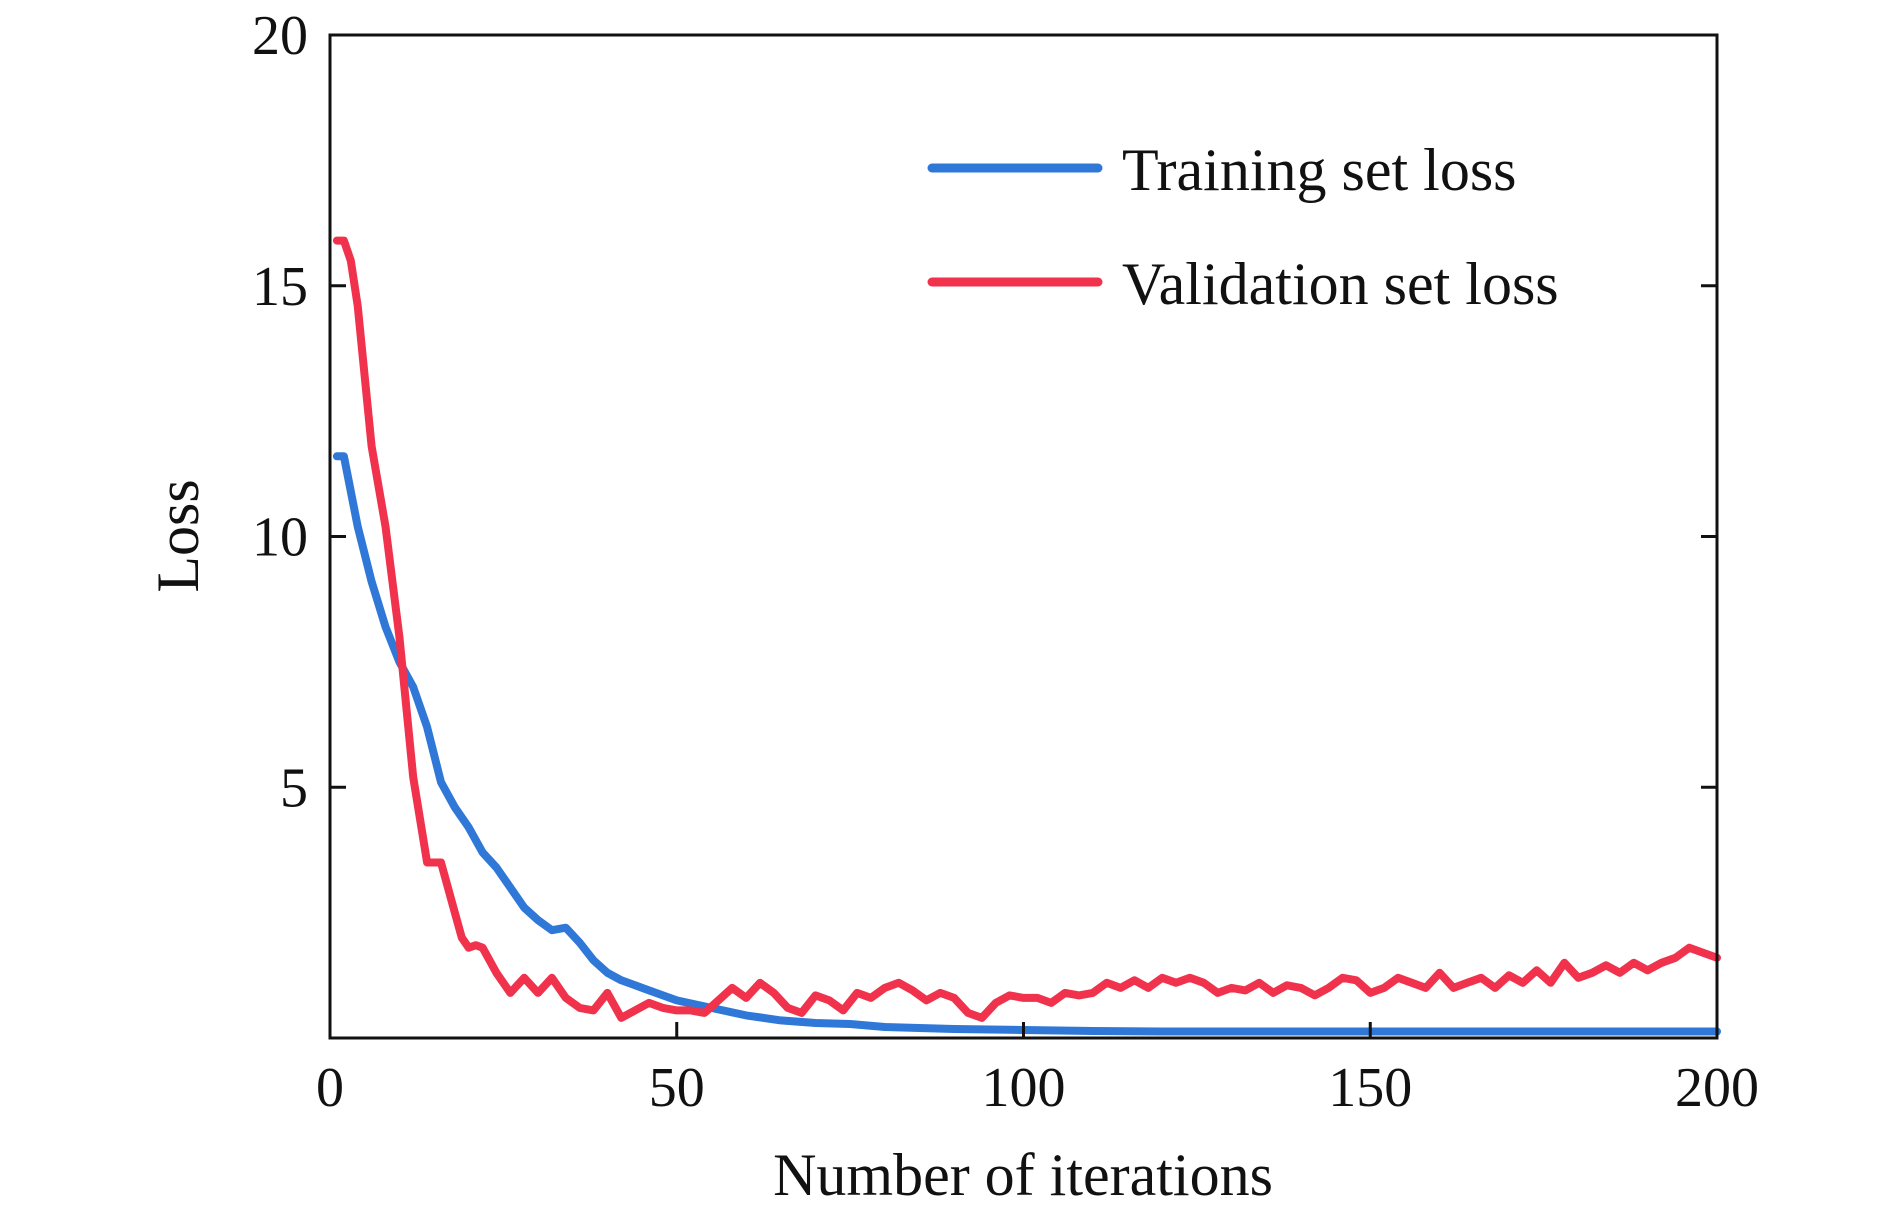 This screenshot has height=1215, width=1890. Describe the element at coordinates (178, 535) in the screenshot. I see `y-axis-label: Loss` at that location.